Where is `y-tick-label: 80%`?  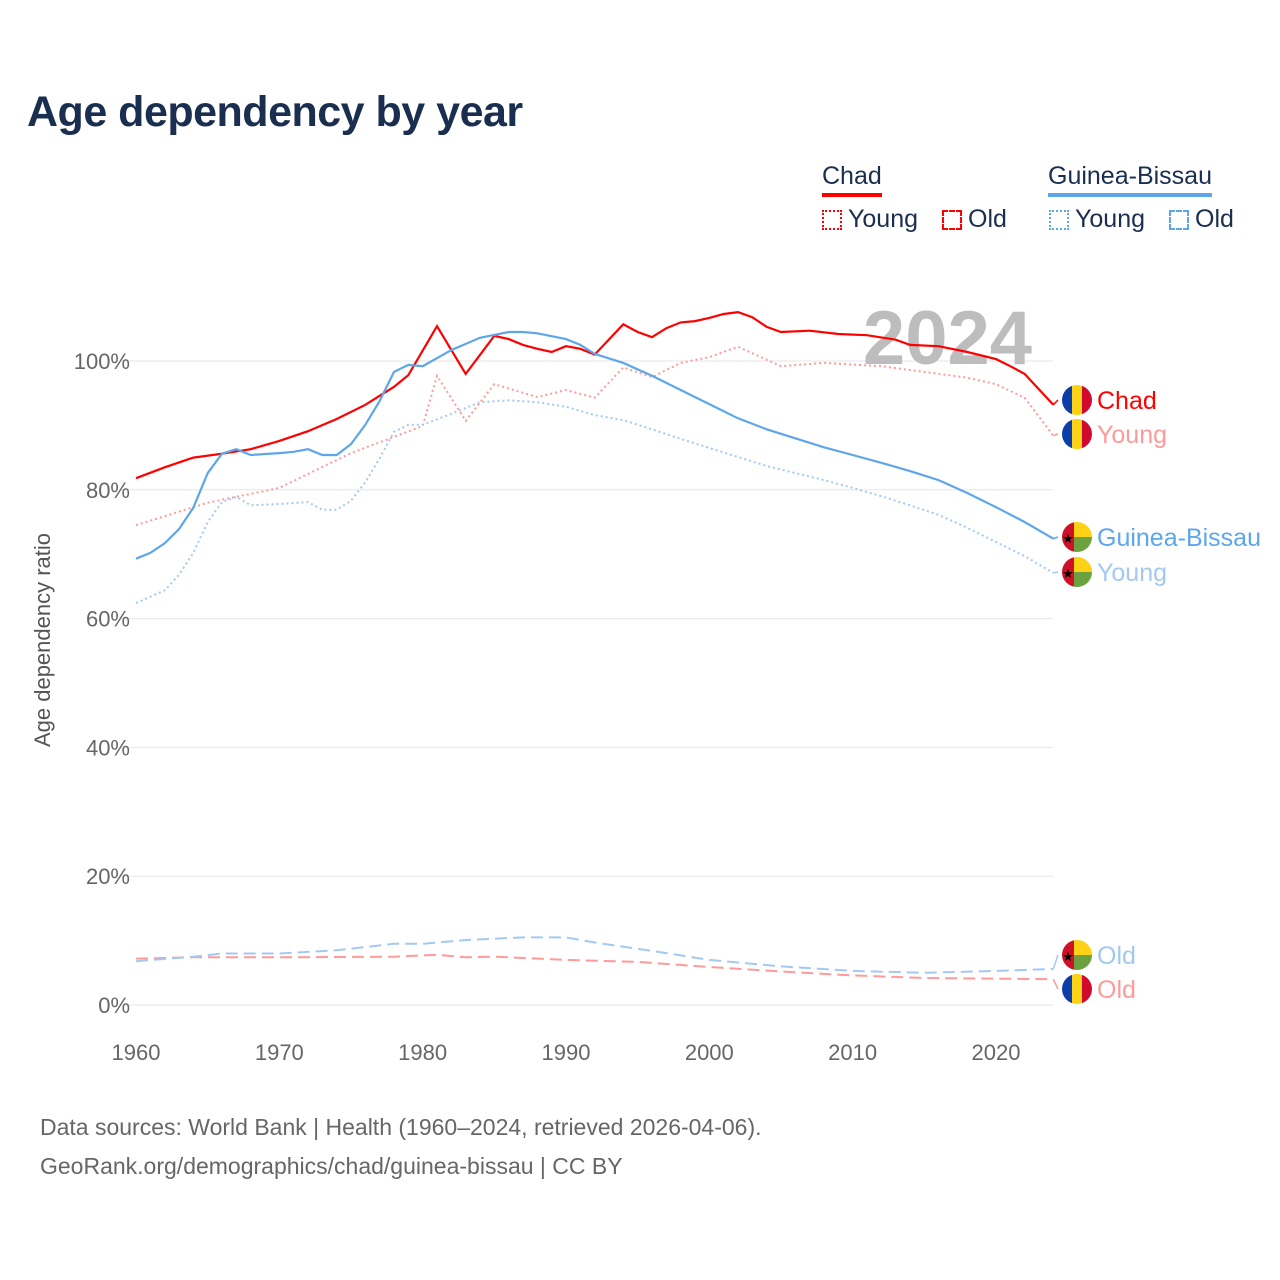
y-tick-label: 80% is located at coordinates (108, 490).